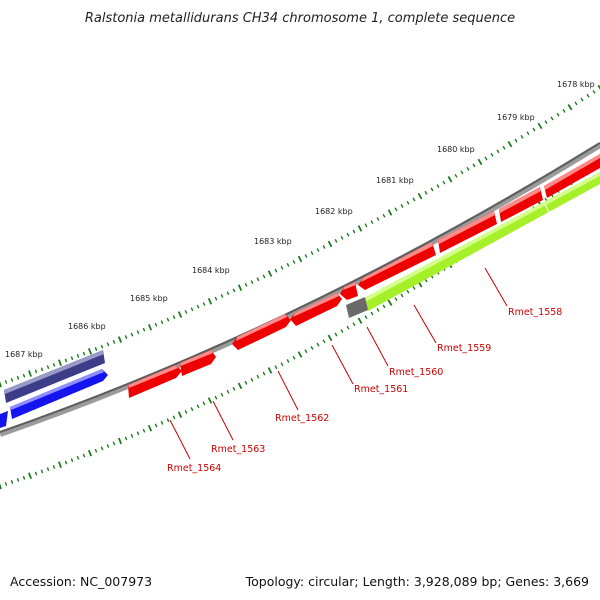 The image size is (600, 600). What do you see at coordinates (381, 389) in the screenshot?
I see `gene-label-rmet-1561: Rmet_1561` at bounding box center [381, 389].